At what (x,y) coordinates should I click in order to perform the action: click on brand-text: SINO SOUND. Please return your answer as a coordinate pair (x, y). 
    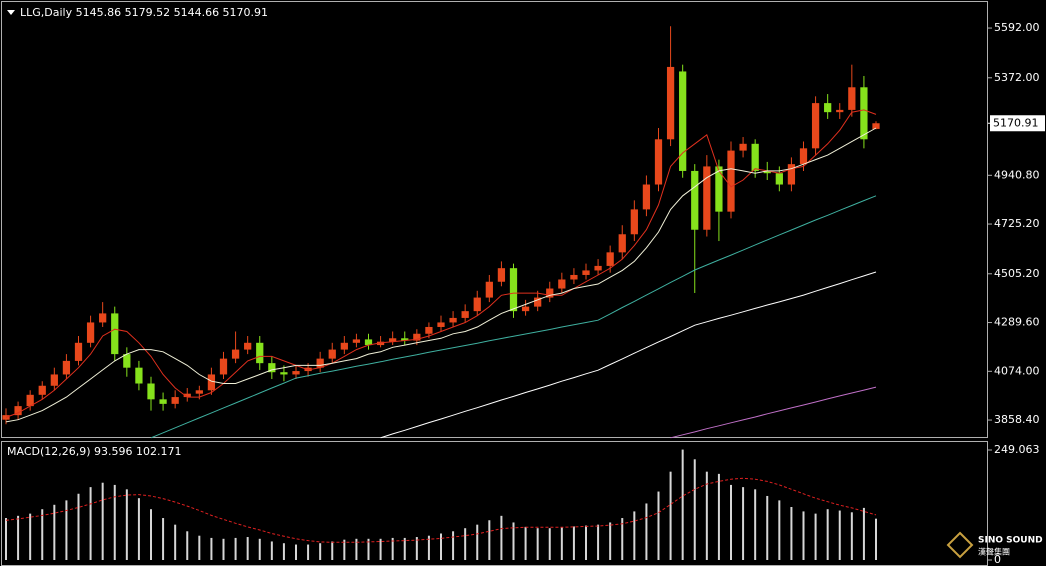
    Looking at the image, I should click on (1010, 541).